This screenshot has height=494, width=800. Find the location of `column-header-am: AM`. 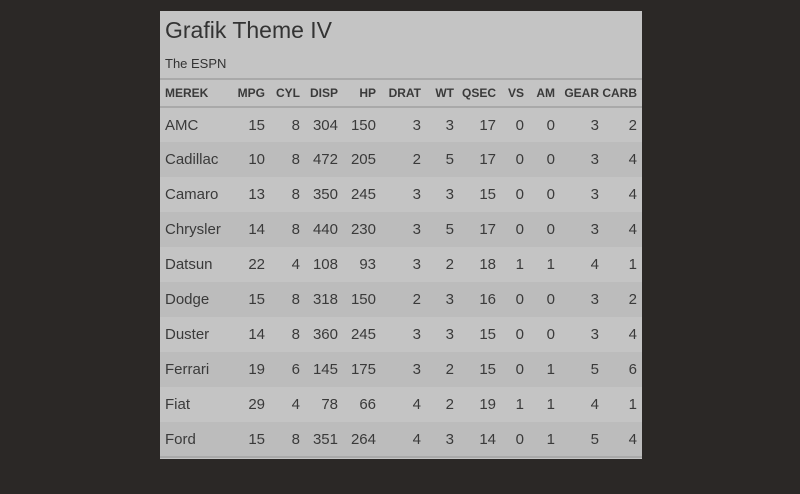

column-header-am: AM is located at coordinates (545, 93).